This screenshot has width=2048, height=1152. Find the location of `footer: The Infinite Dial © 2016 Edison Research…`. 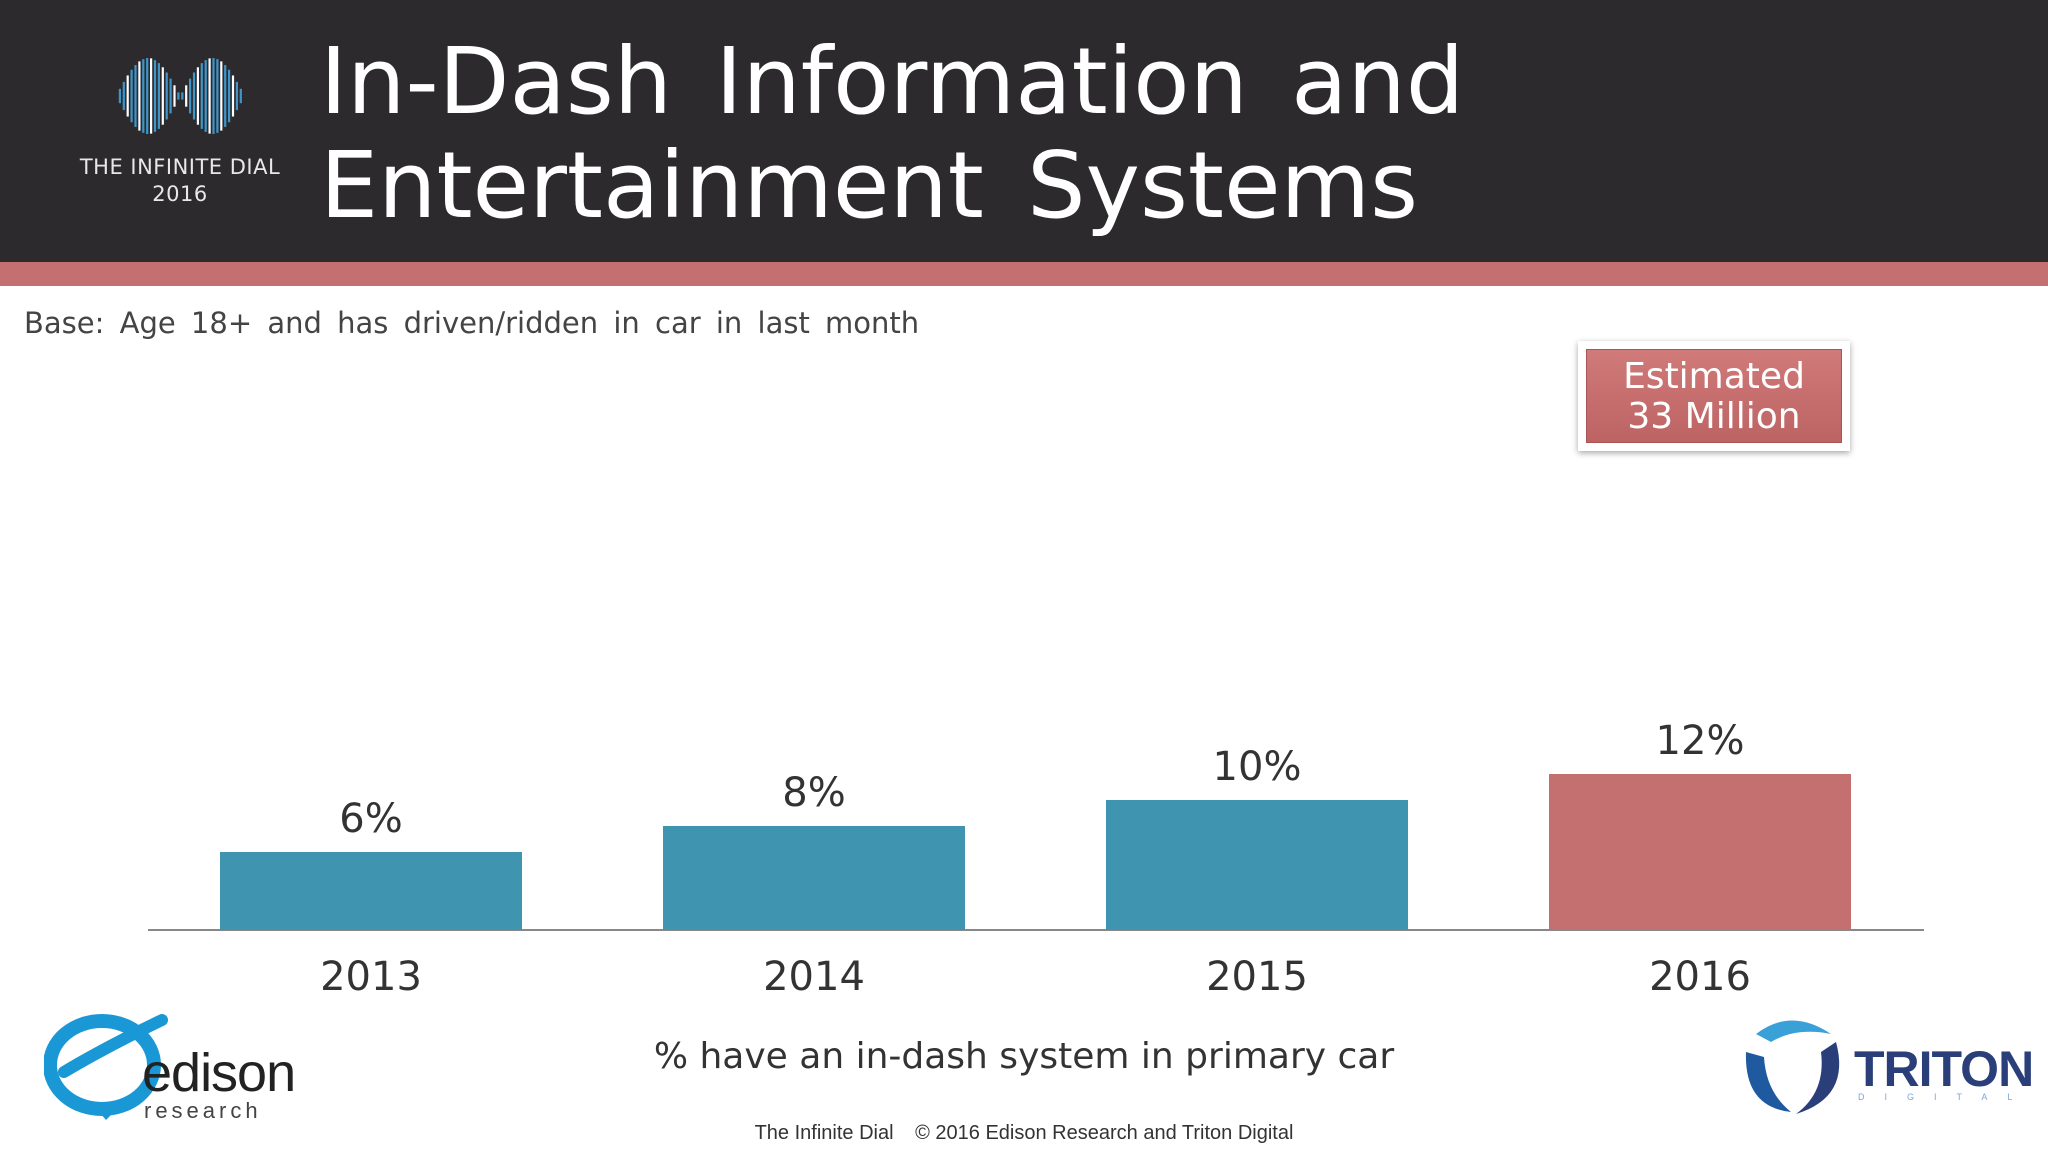

footer: The Infinite Dial © 2016 Edison Research… is located at coordinates (1024, 1133).